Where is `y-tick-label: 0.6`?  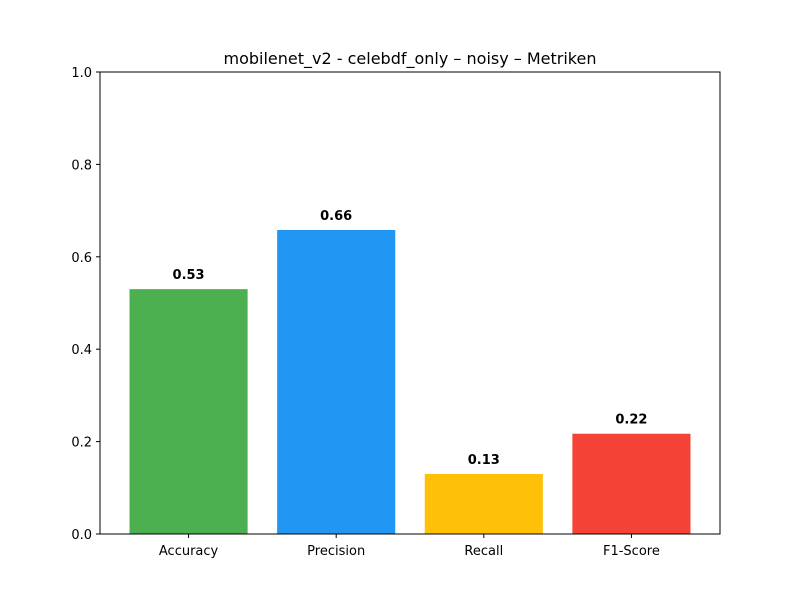
y-tick-label: 0.6 is located at coordinates (81, 258).